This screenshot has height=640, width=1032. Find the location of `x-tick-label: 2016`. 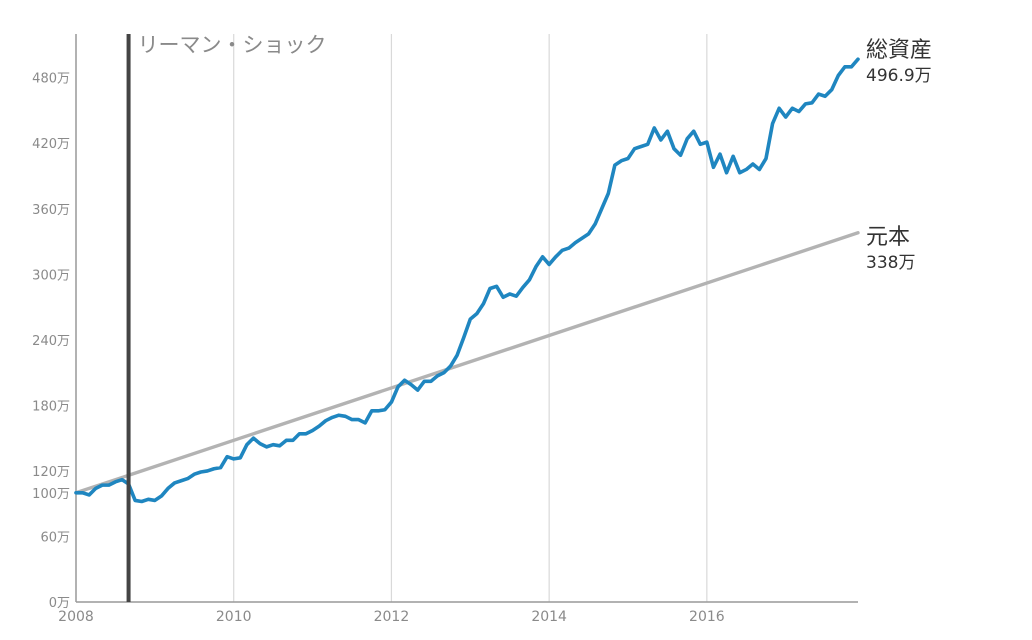

x-tick-label: 2016 is located at coordinates (707, 617).